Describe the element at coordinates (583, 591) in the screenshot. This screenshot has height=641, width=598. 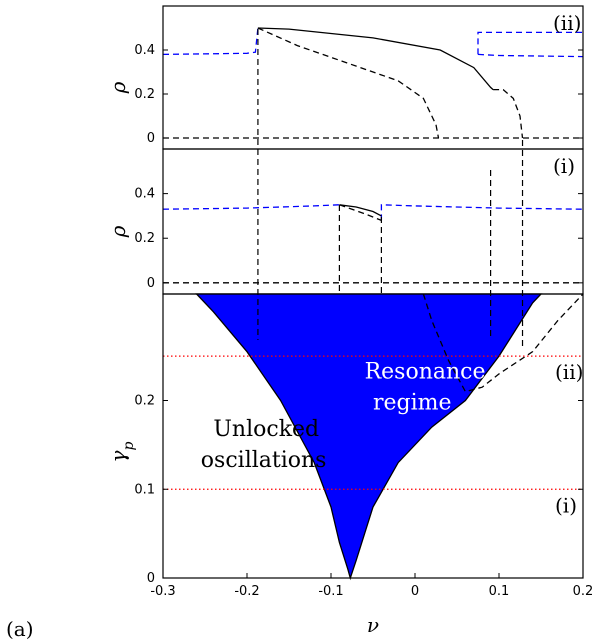
I see `x-tick-label: 0.2` at that location.